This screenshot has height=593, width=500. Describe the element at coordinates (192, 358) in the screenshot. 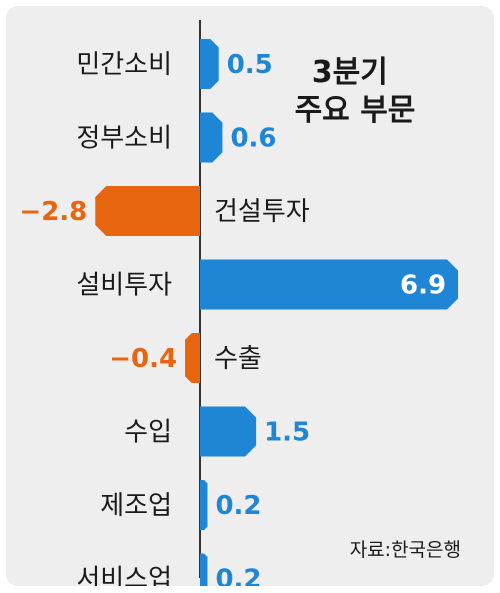

I see `bar-수출` at that location.